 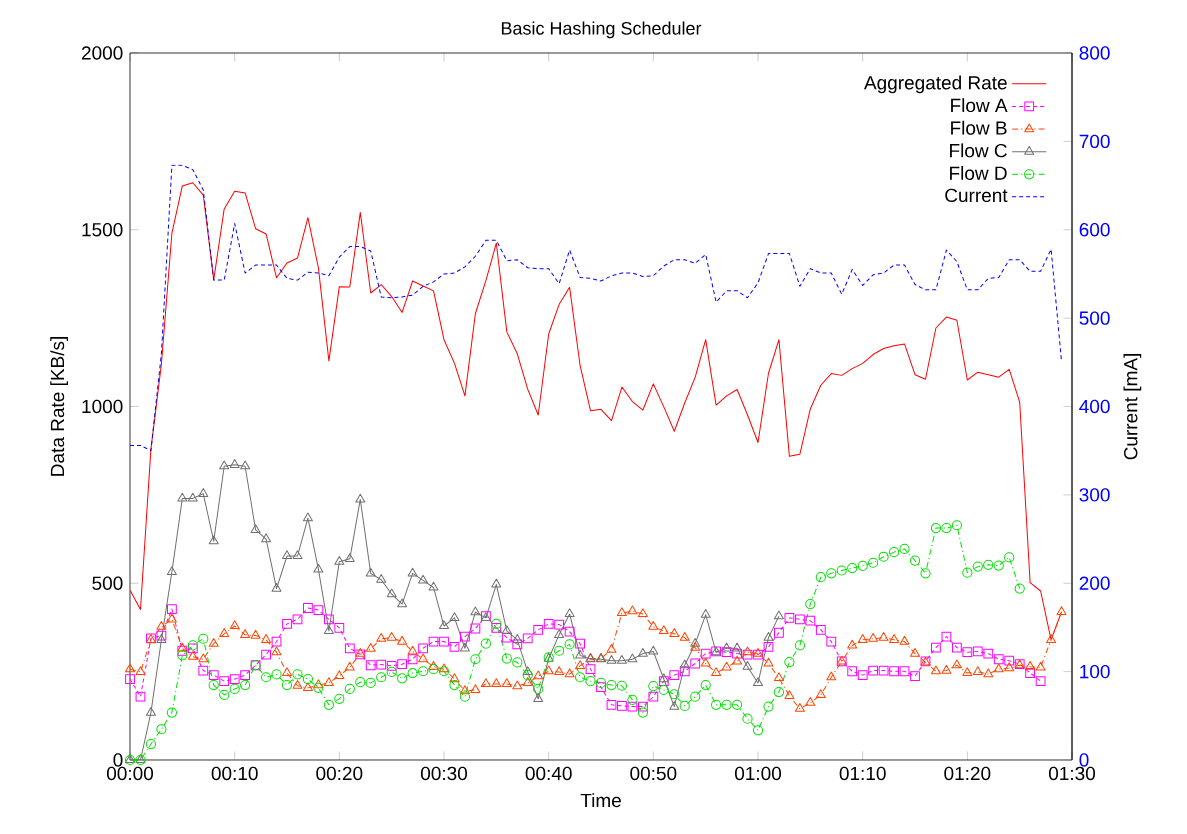 I want to click on x-tick-label: 00:10, so click(x=234, y=773).